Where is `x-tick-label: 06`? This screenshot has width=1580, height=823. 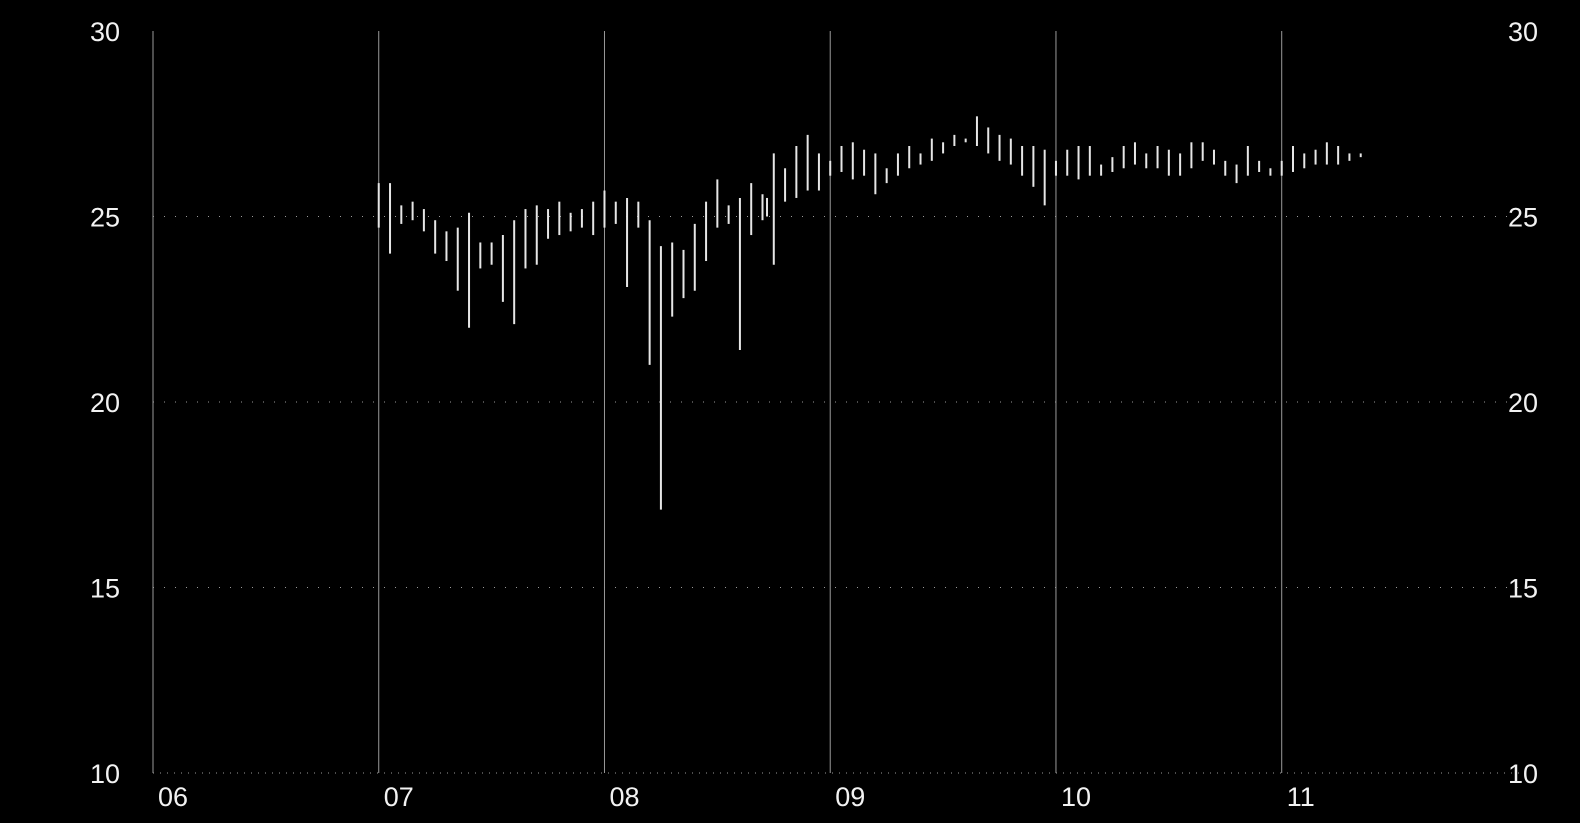
x-tick-label: 06 is located at coordinates (173, 797).